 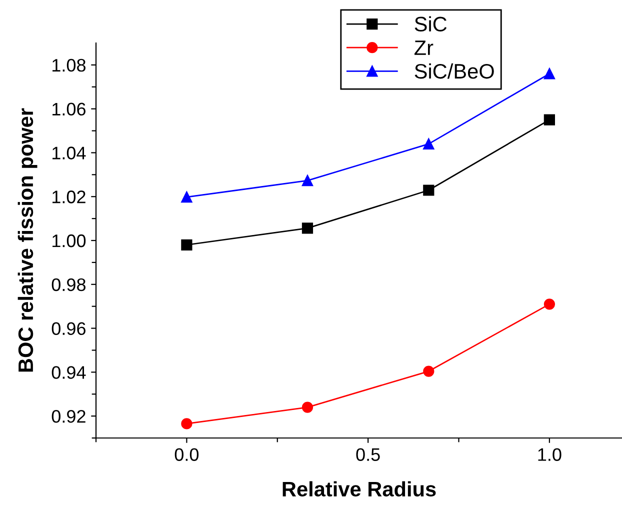 What do you see at coordinates (69, 416) in the screenshot?
I see `y-tick-label: 0.92` at bounding box center [69, 416].